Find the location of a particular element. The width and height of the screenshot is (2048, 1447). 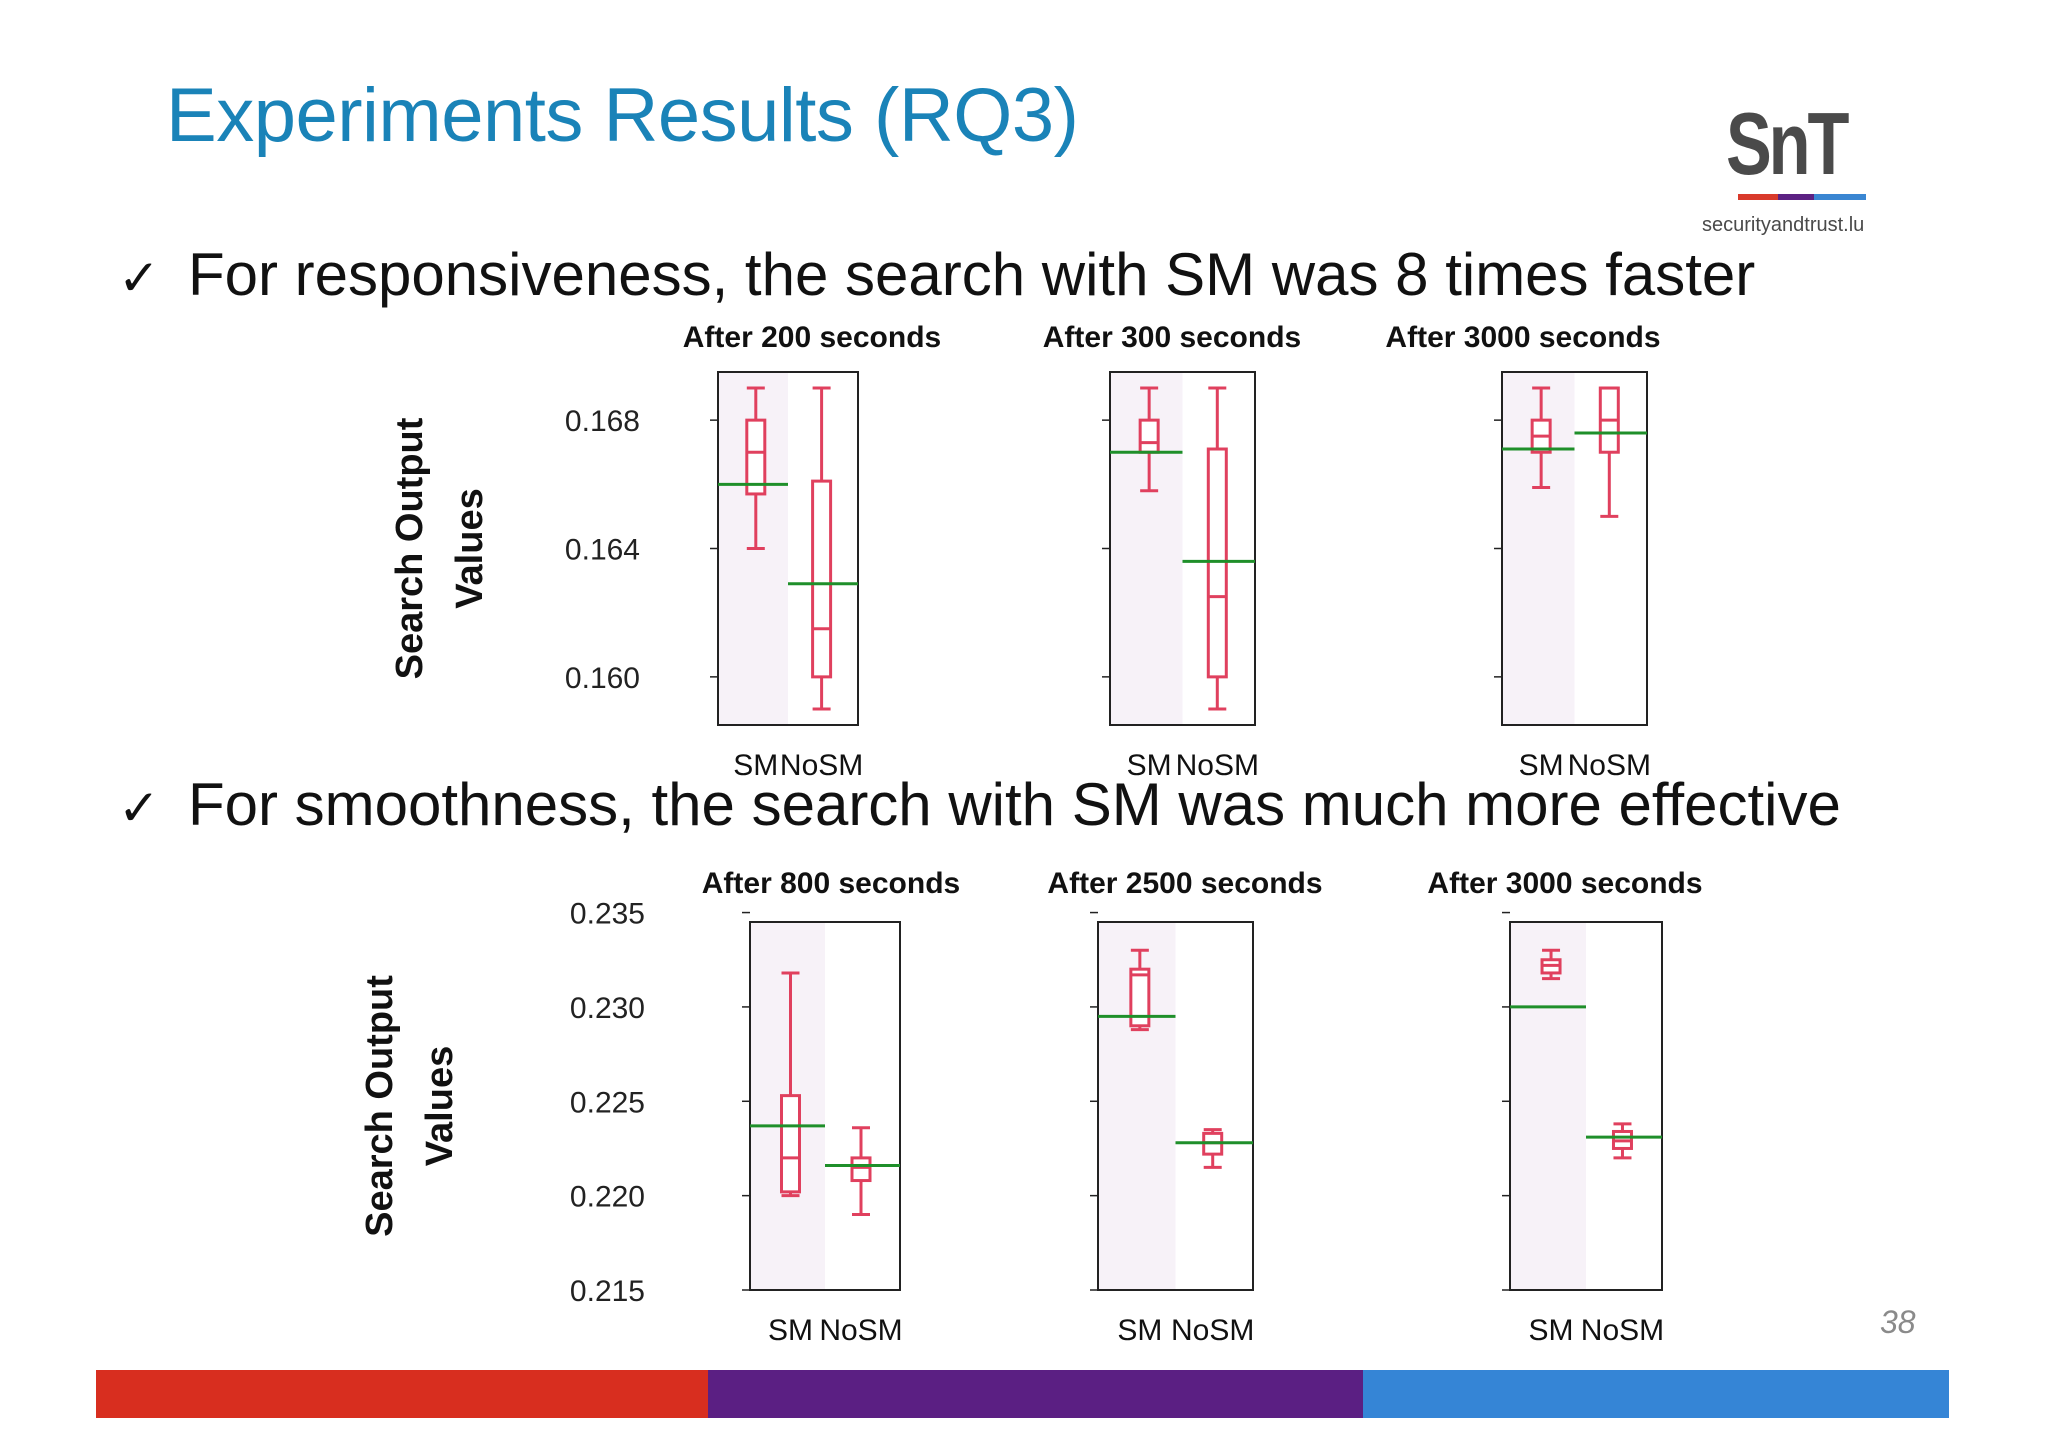

y-tick-label: 0.225 is located at coordinates (607, 1102).